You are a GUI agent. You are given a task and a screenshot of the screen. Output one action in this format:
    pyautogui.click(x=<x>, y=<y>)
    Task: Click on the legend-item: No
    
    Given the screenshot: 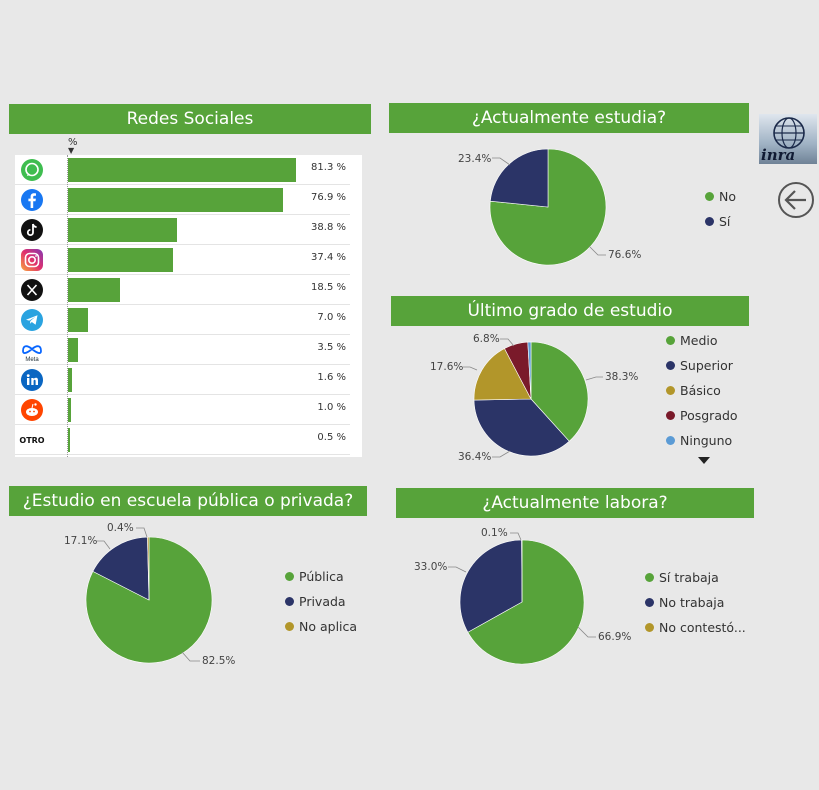 What is the action you would take?
    pyautogui.click(x=720, y=196)
    